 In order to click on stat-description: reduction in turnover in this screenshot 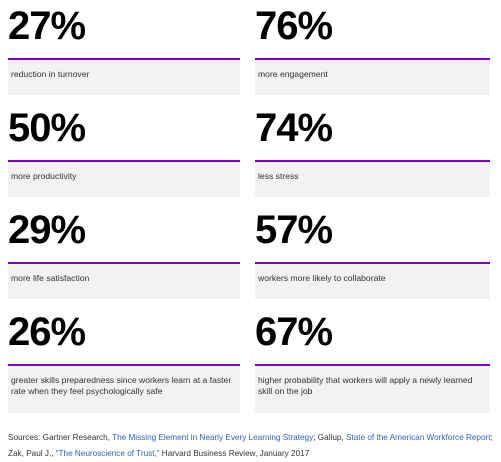, I will do `click(124, 77)`.